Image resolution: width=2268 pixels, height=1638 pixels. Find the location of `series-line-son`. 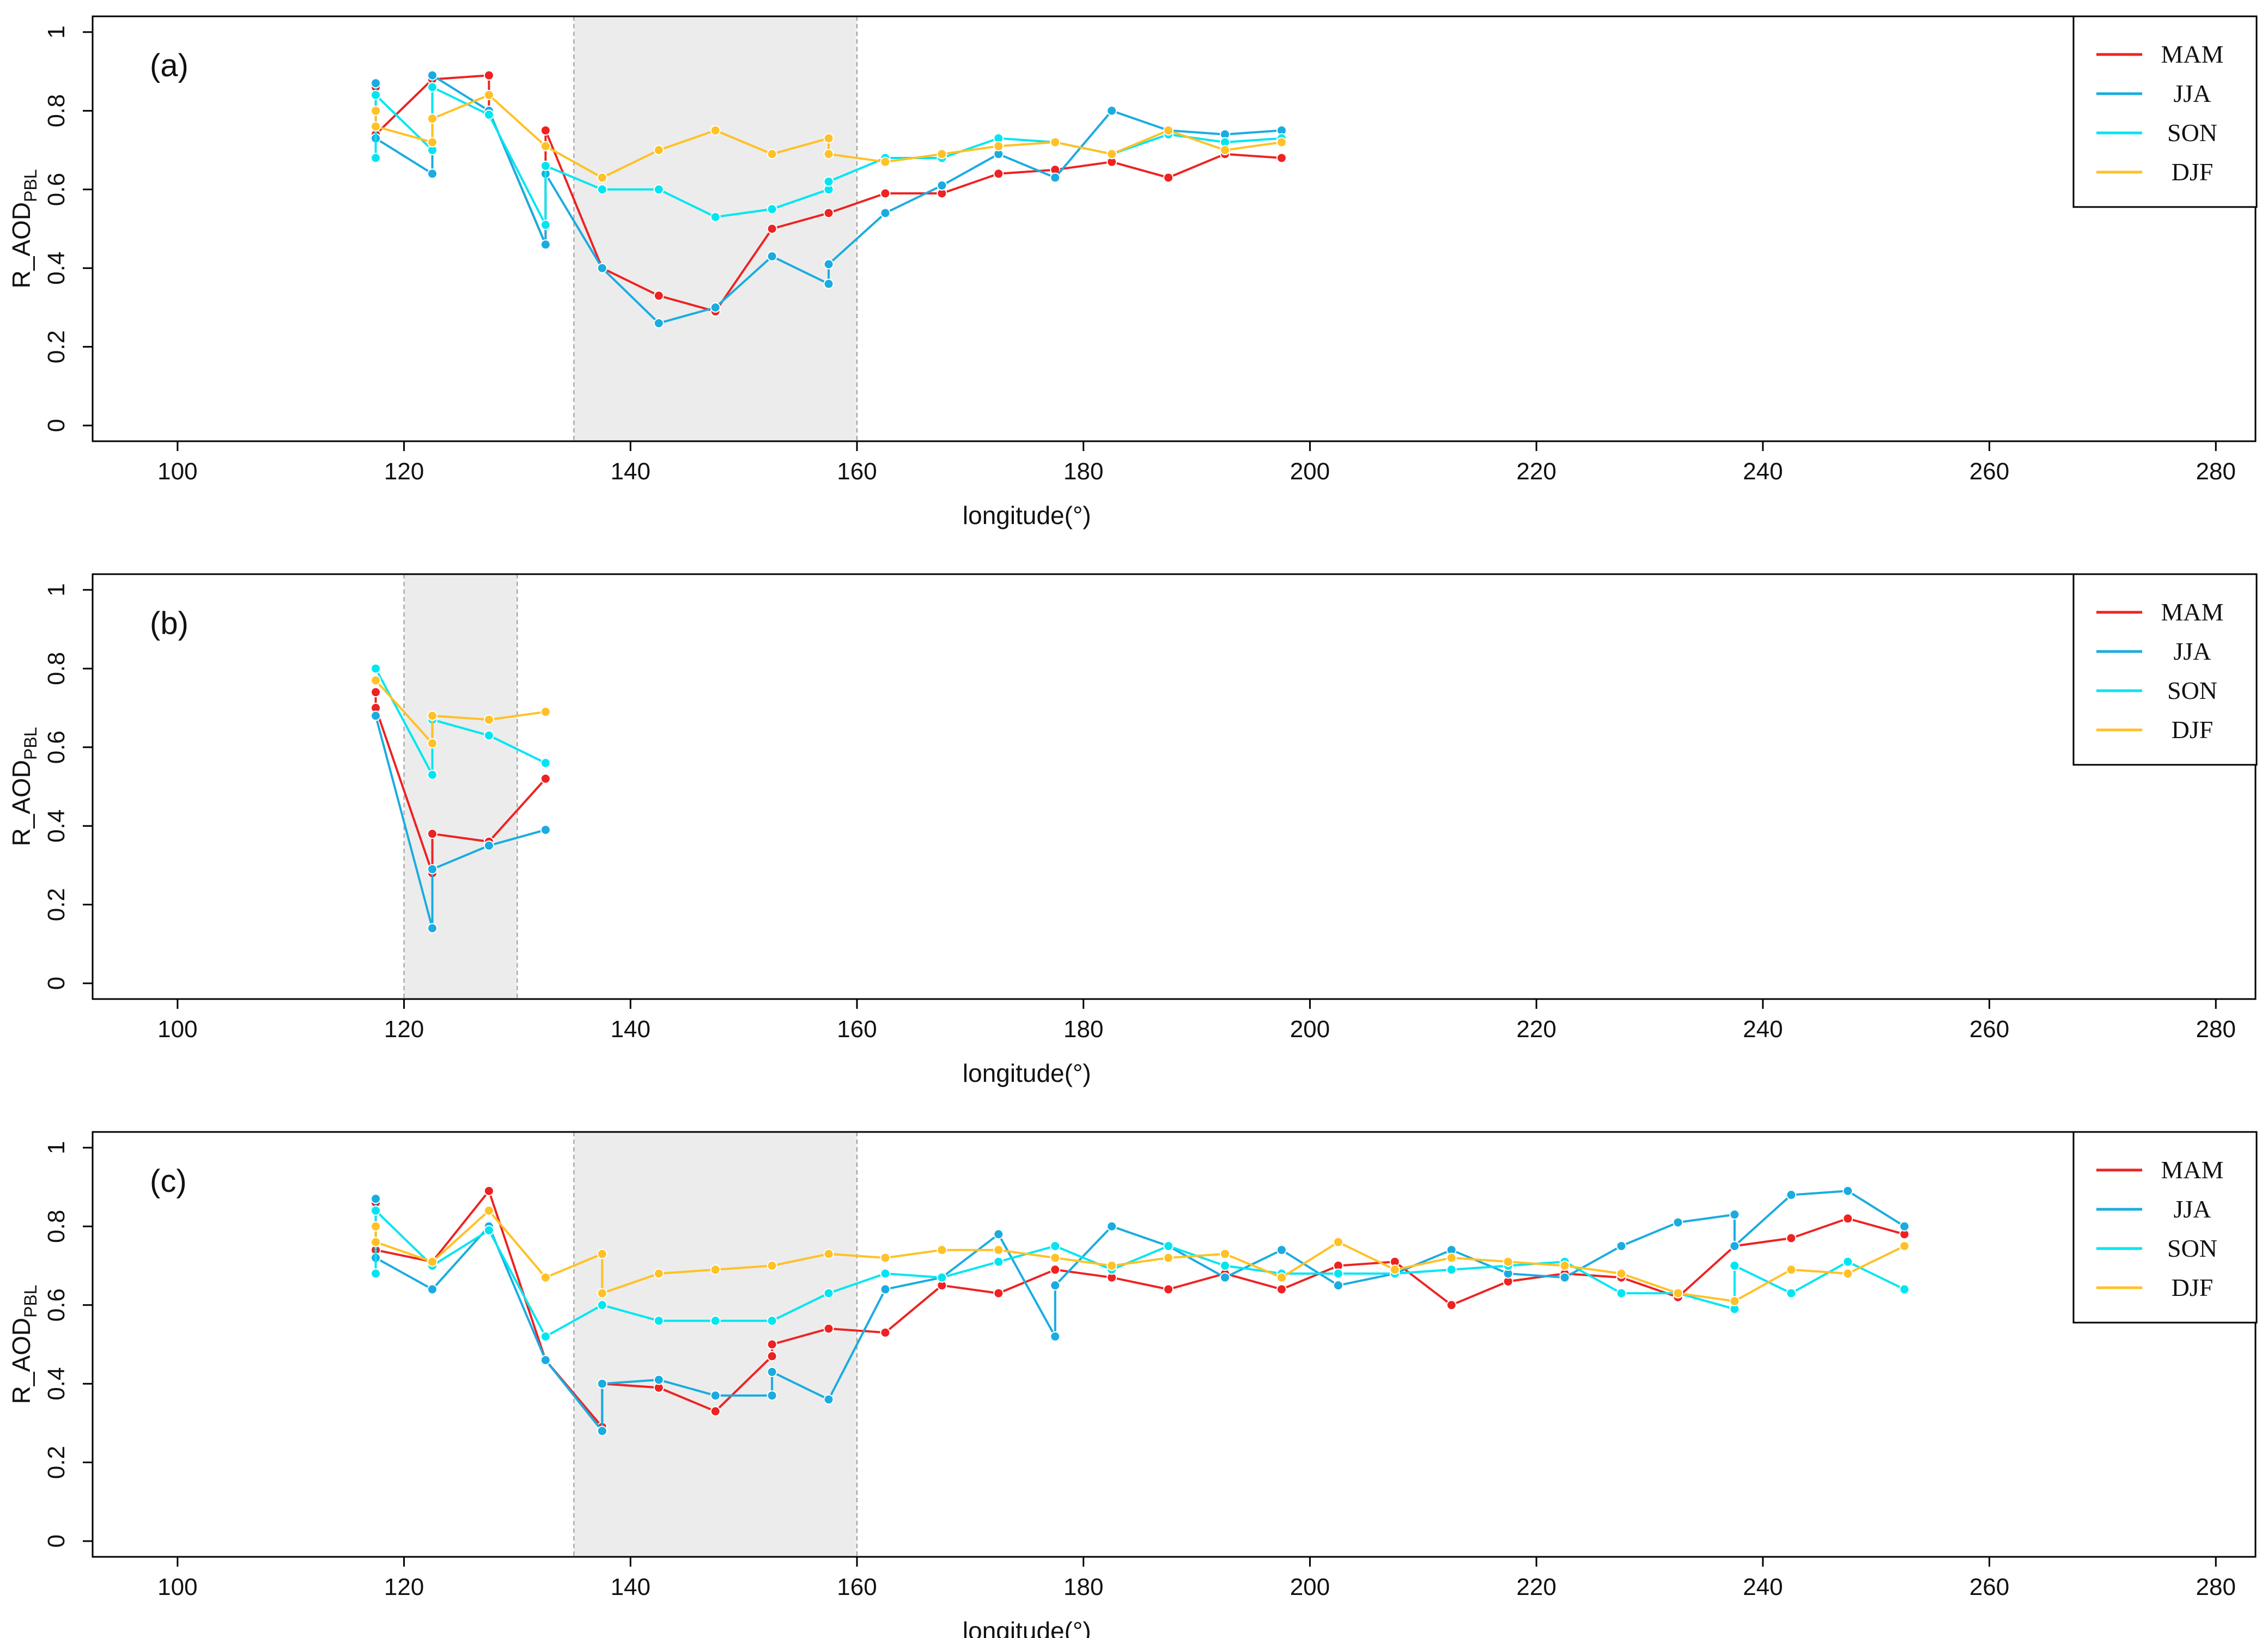

series-line-son is located at coordinates (1139, 1273).